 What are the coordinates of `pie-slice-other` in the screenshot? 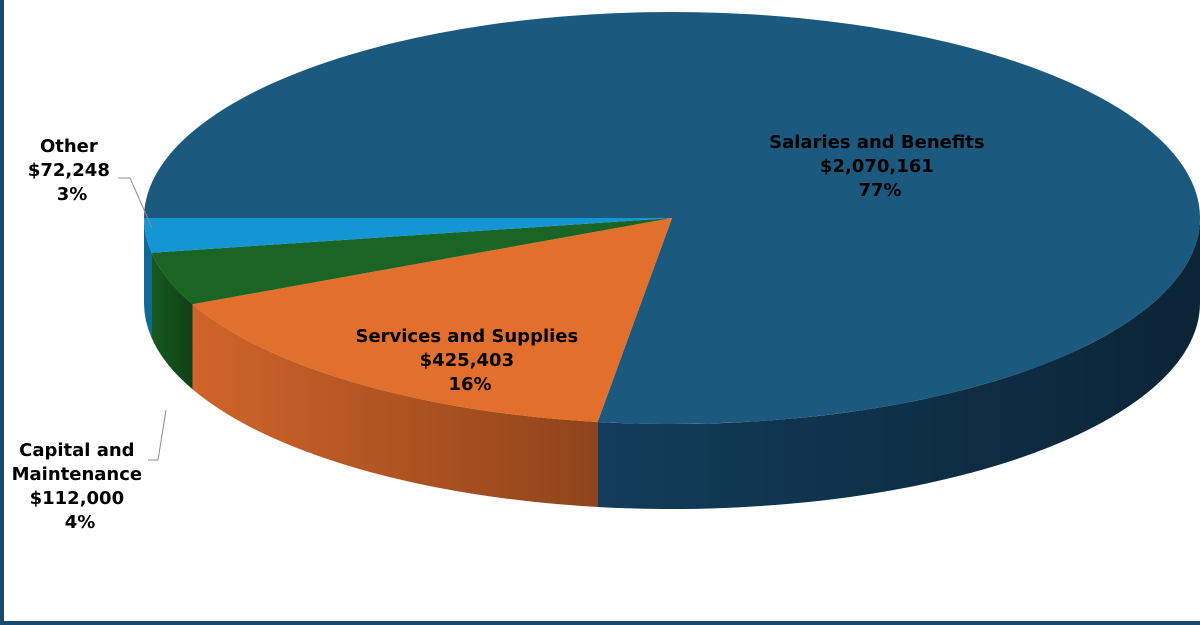 It's located at (408, 235).